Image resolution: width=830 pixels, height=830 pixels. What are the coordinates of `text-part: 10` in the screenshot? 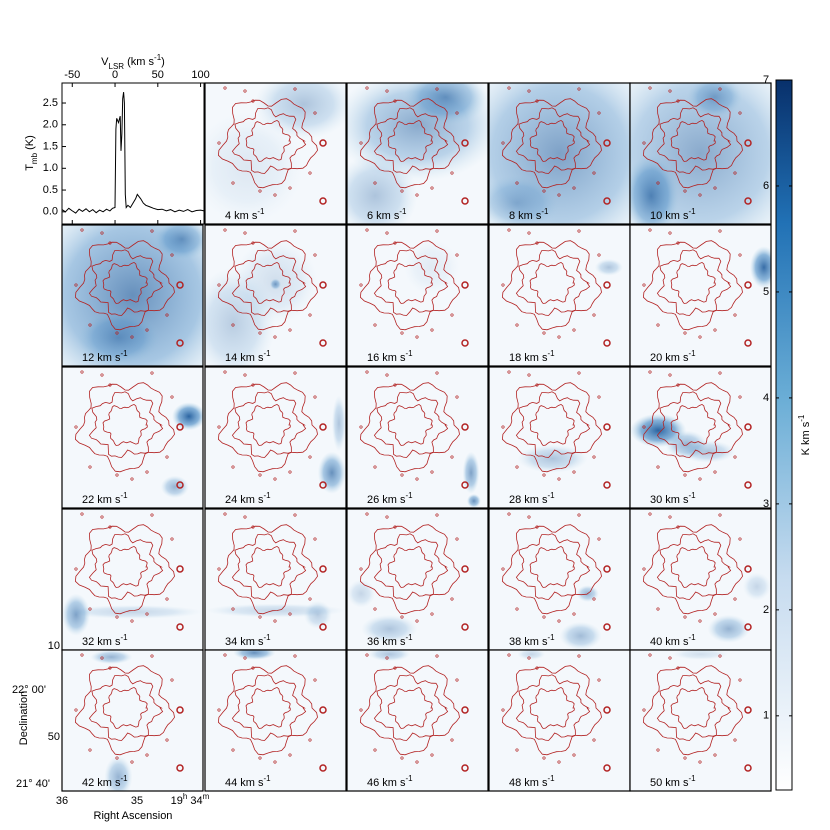 It's located at (656, 216).